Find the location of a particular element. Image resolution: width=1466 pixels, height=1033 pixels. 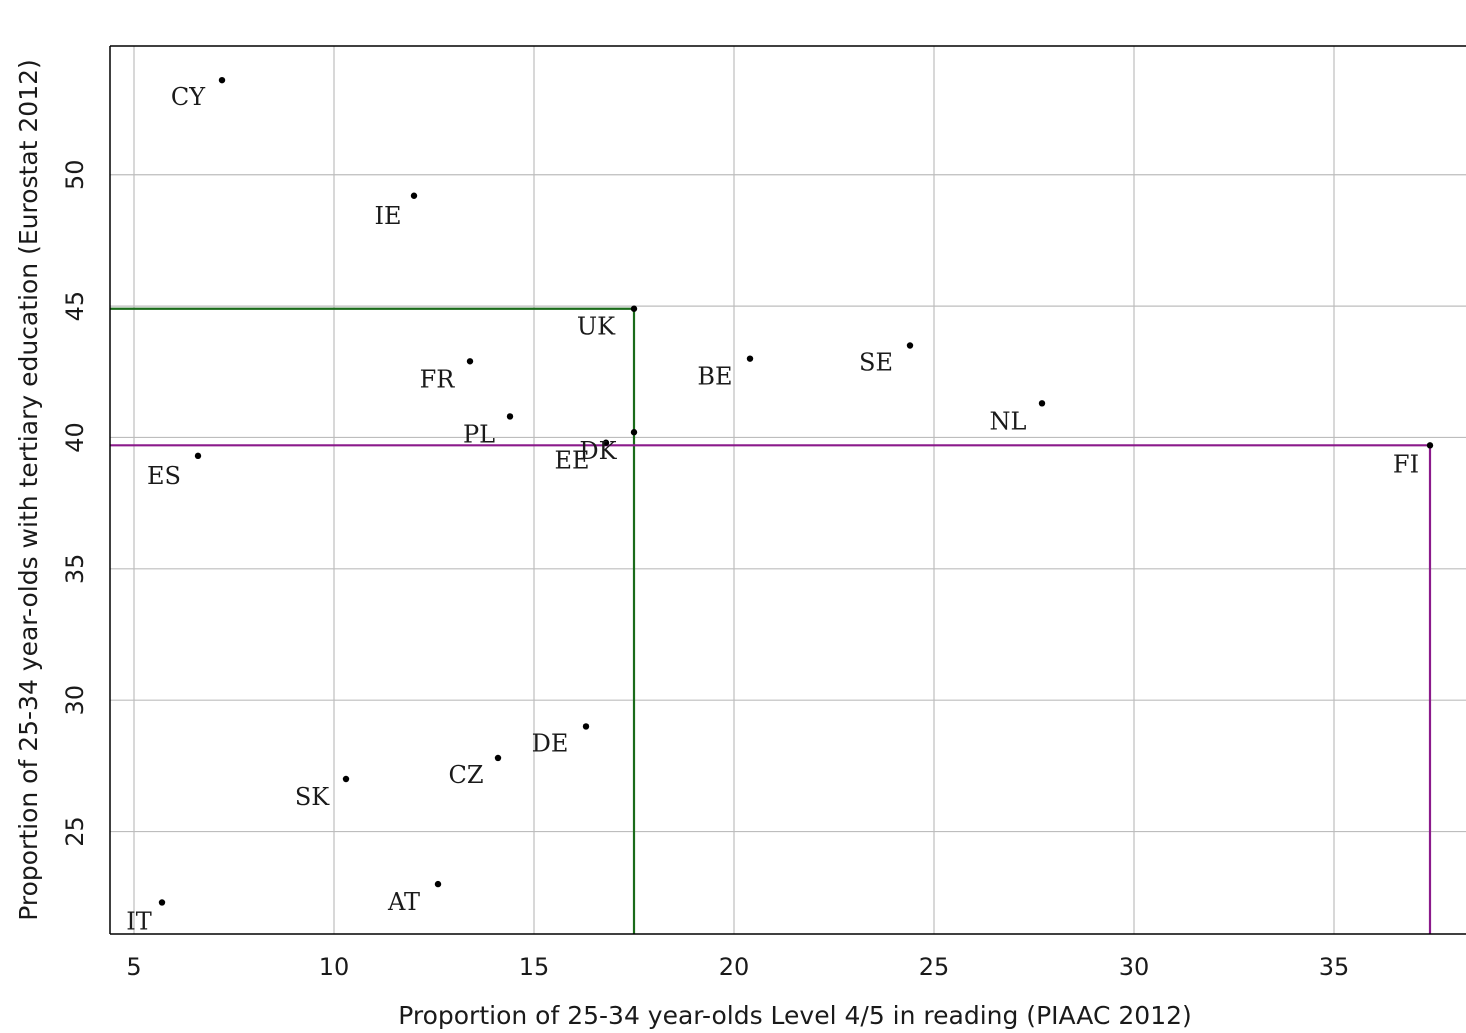

data-point-ee is located at coordinates (606, 442).